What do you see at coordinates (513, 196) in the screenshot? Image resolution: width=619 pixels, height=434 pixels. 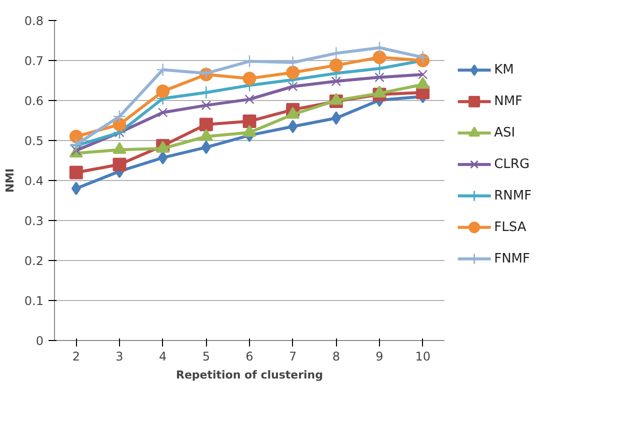 I see `legend-label: RNMF` at bounding box center [513, 196].